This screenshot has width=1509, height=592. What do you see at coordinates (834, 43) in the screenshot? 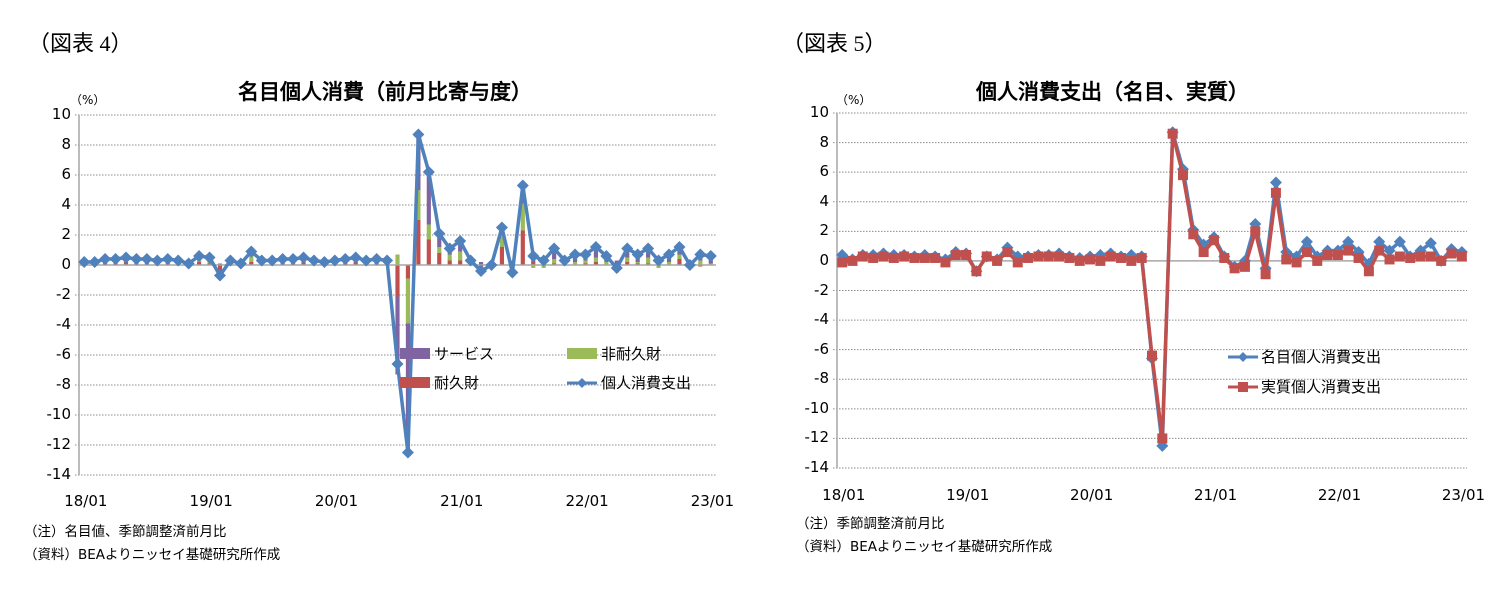
I see `figure-label: （図表 5）` at bounding box center [834, 43].